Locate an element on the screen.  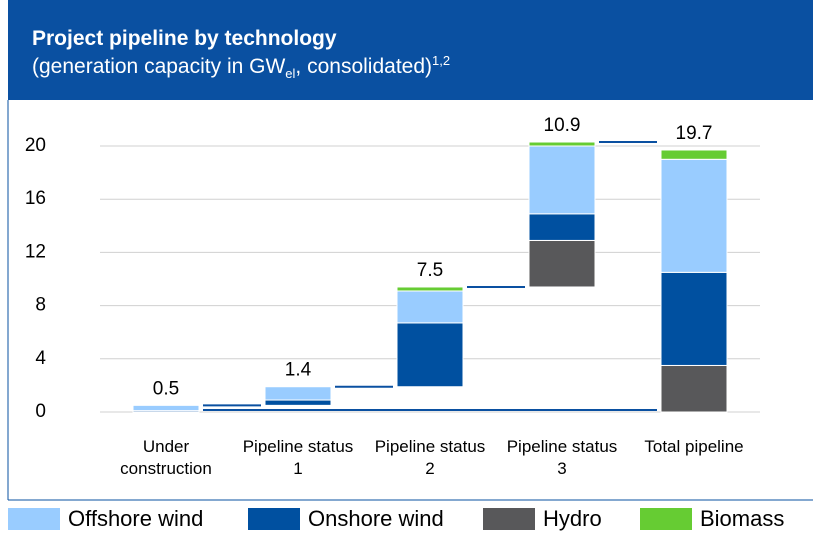
x-tick-label: Under construction is located at coordinates (166, 457).